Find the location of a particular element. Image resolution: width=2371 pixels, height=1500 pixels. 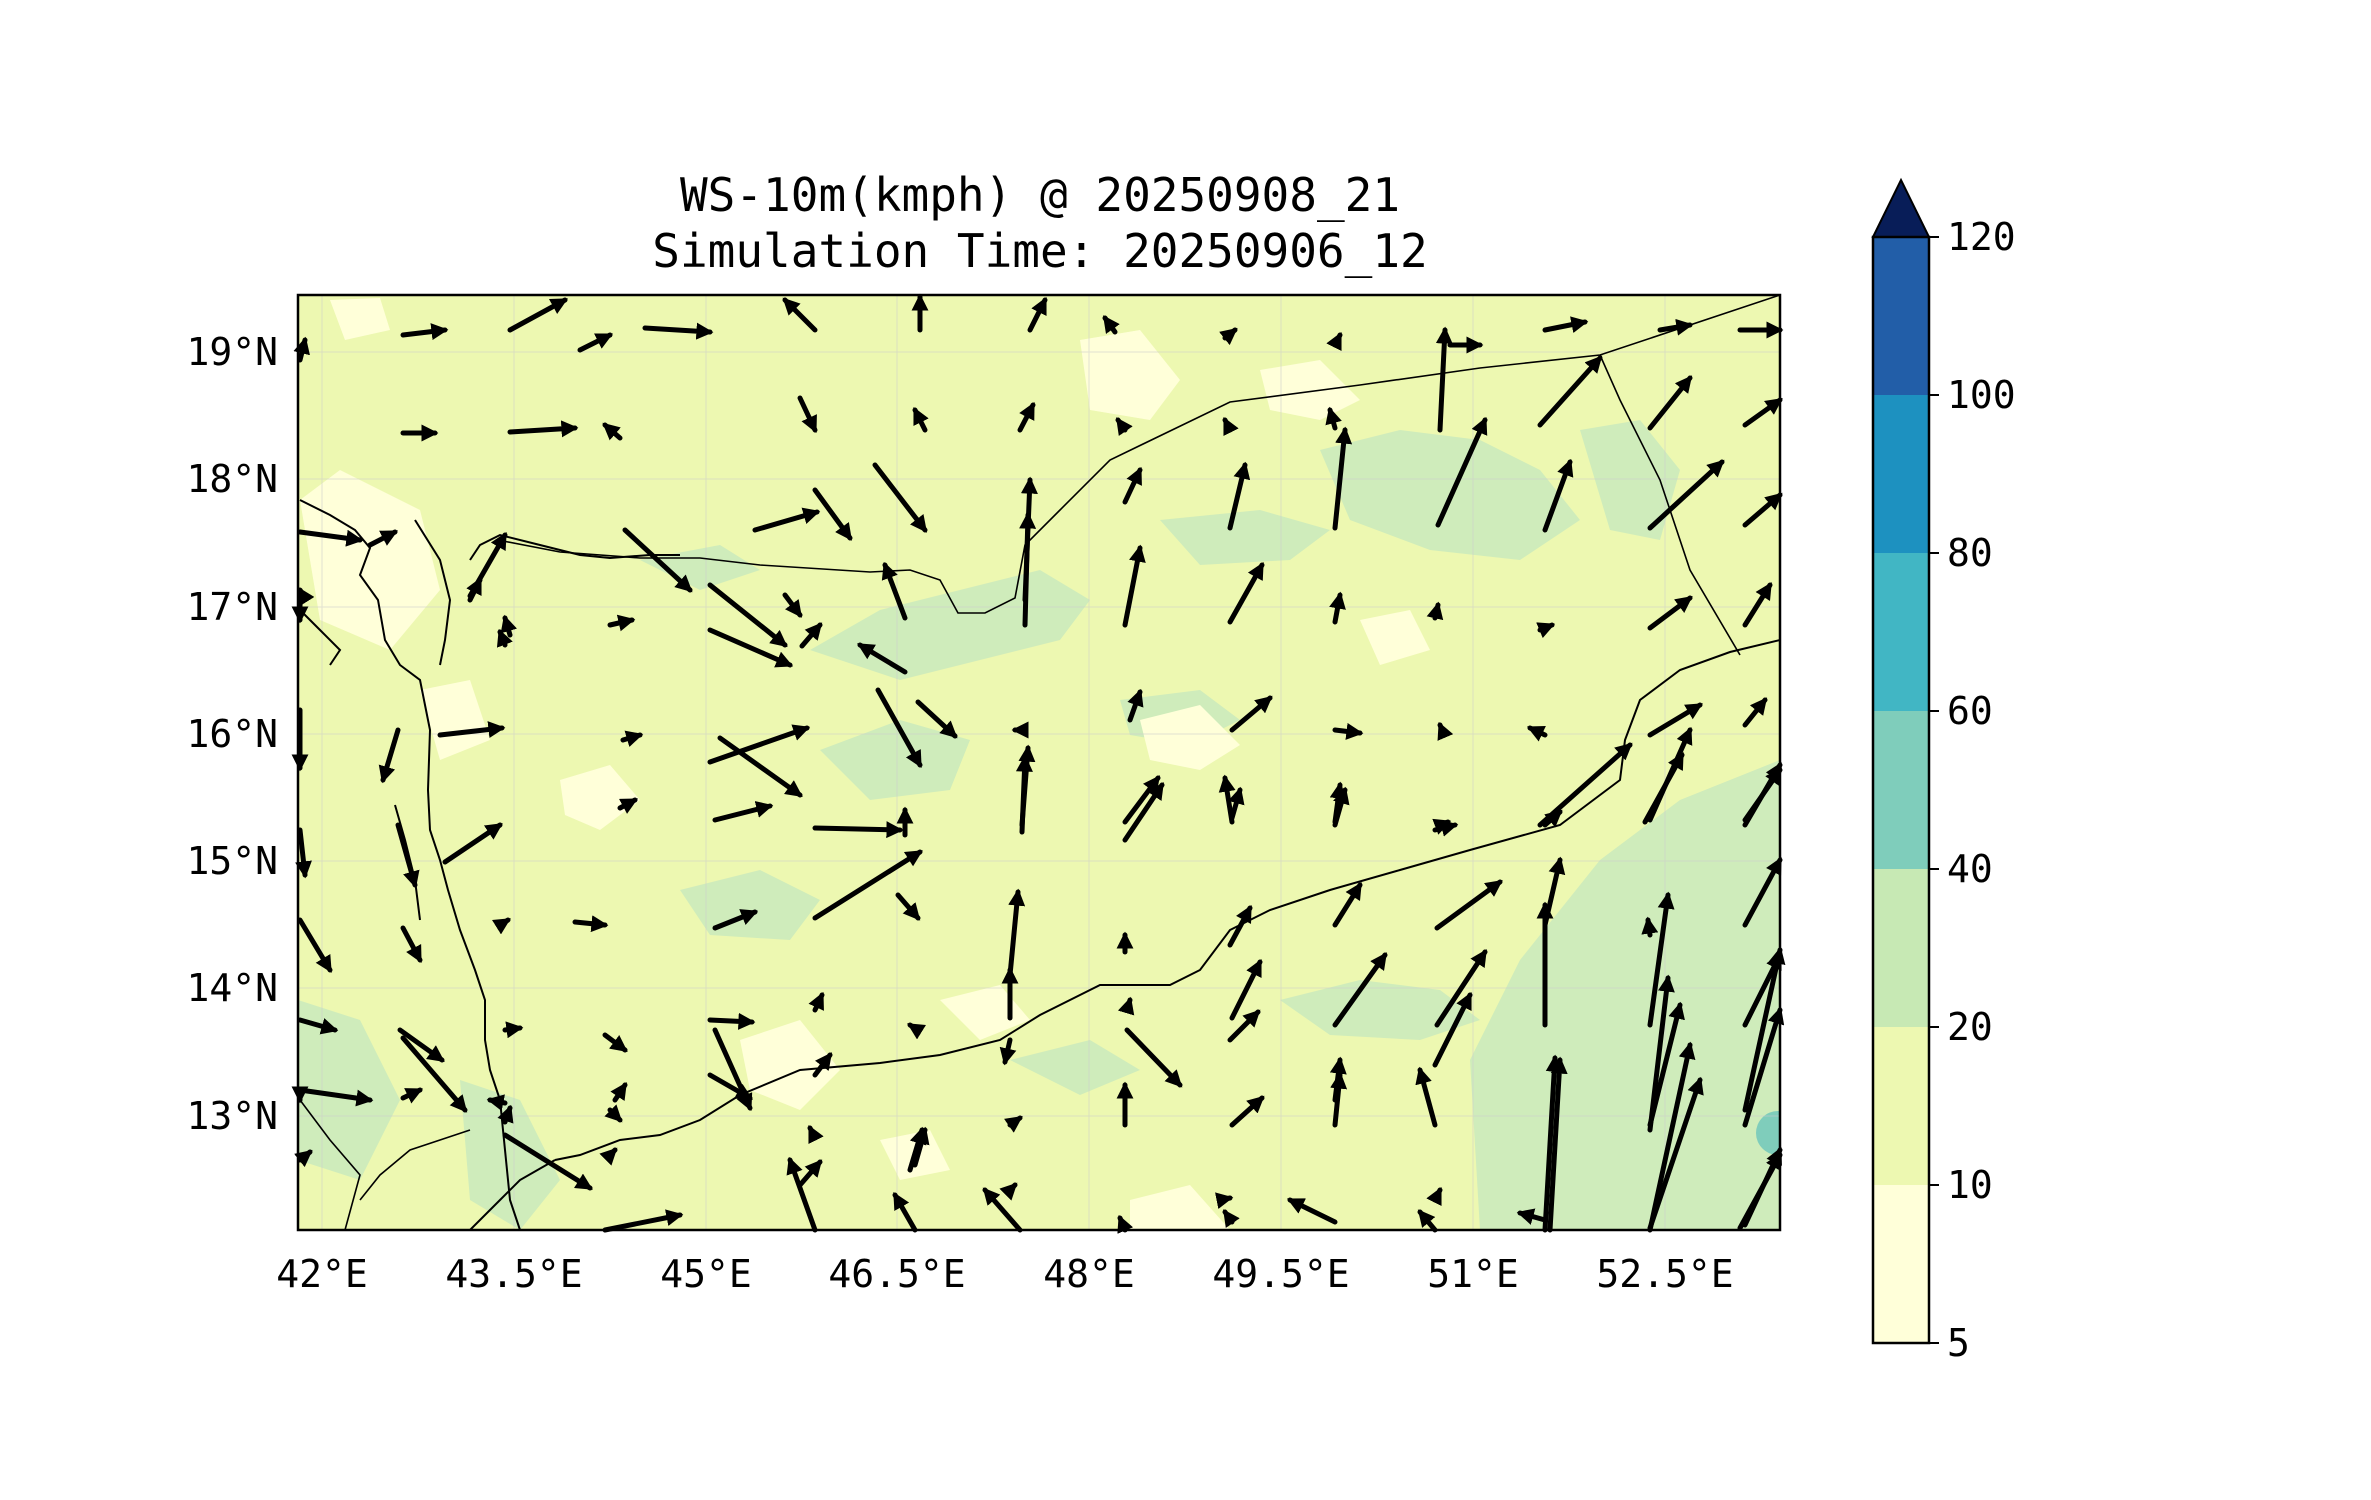

x-tick-label: 48°E is located at coordinates (1089, 1274).